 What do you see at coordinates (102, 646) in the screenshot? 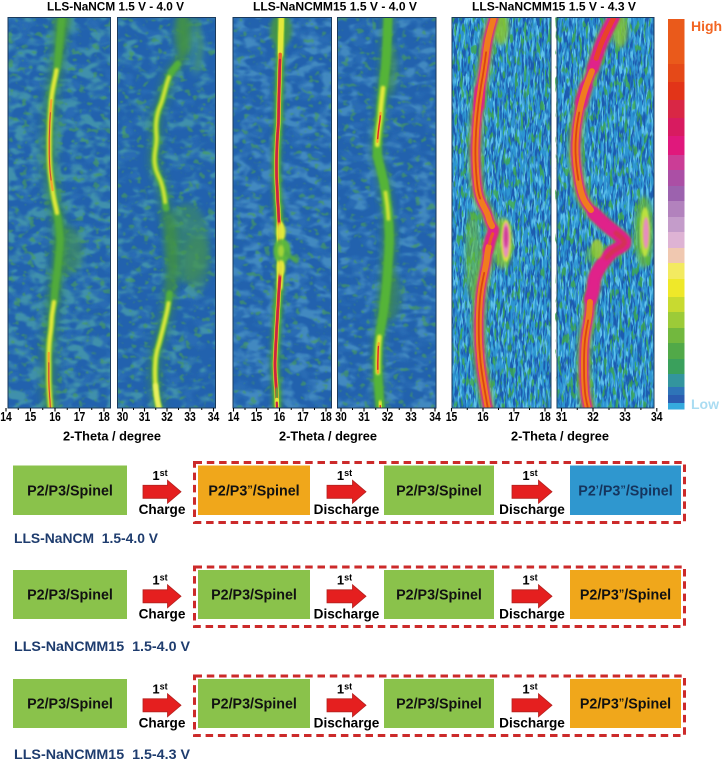
I see `svg-text: LLS-NaNCMM15 1.5-4.0 V` at bounding box center [102, 646].